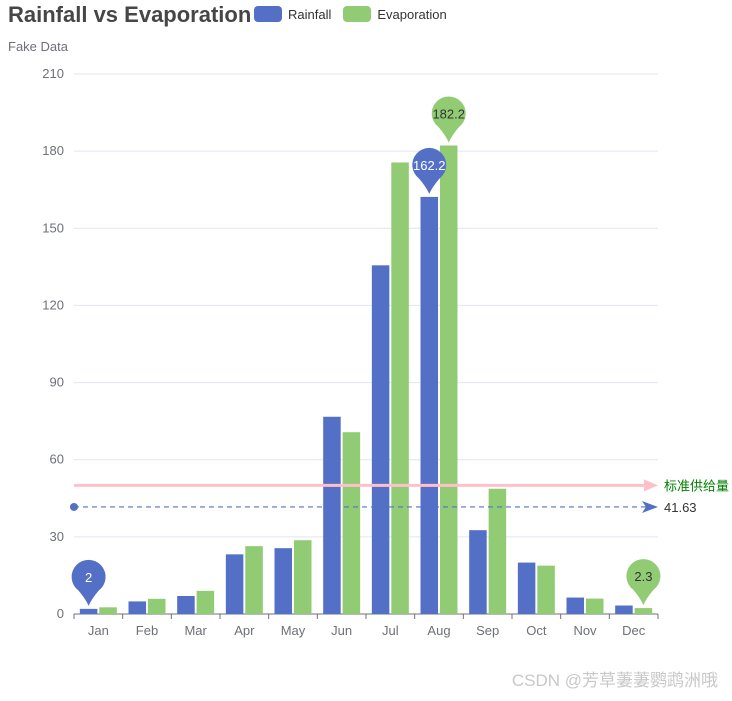 This screenshot has width=732, height=701. Describe the element at coordinates (643, 576) in the screenshot. I see `mark-point-label: 2.3` at that location.